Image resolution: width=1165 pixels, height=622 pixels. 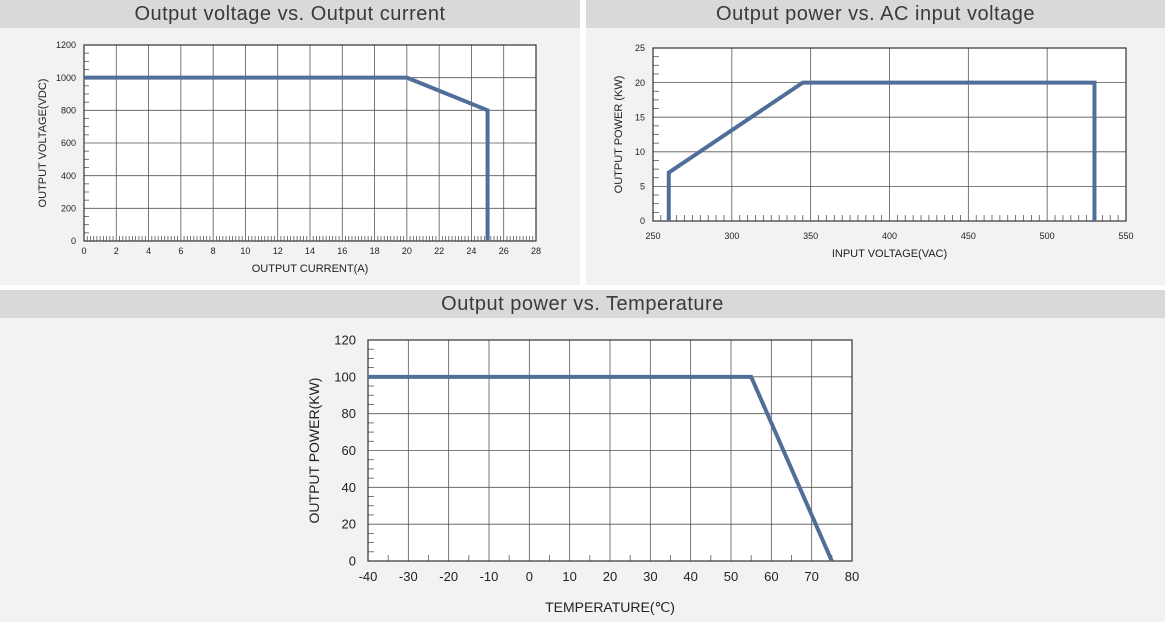 What do you see at coordinates (640, 48) in the screenshot?
I see `y-tick-label: 25` at bounding box center [640, 48].